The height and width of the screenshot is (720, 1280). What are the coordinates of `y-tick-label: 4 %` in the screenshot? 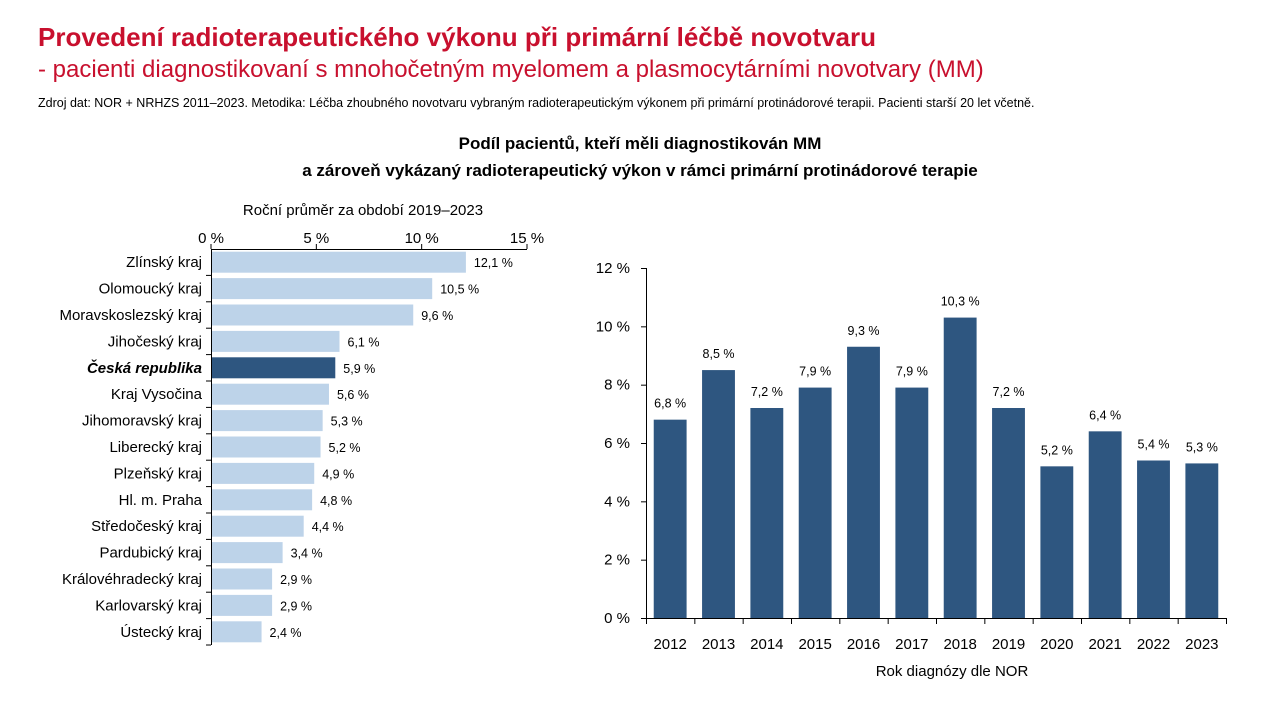 It's located at (617, 501).